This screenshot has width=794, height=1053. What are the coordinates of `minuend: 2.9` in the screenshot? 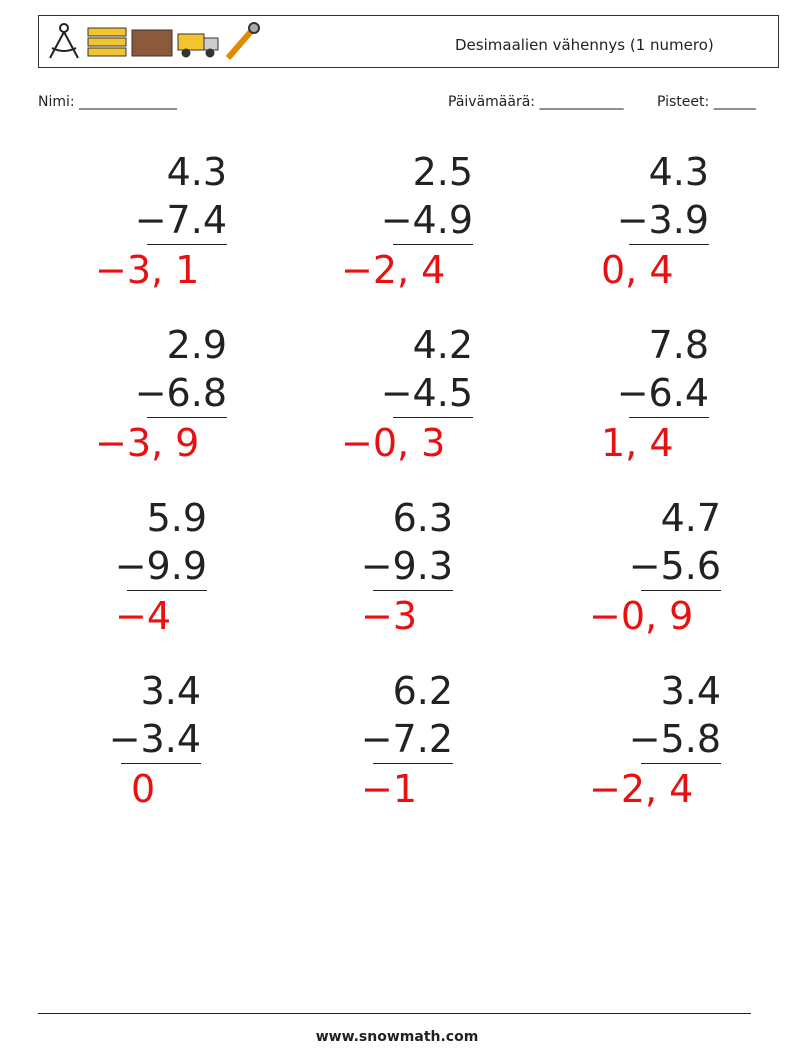 It's located at (196, 345).